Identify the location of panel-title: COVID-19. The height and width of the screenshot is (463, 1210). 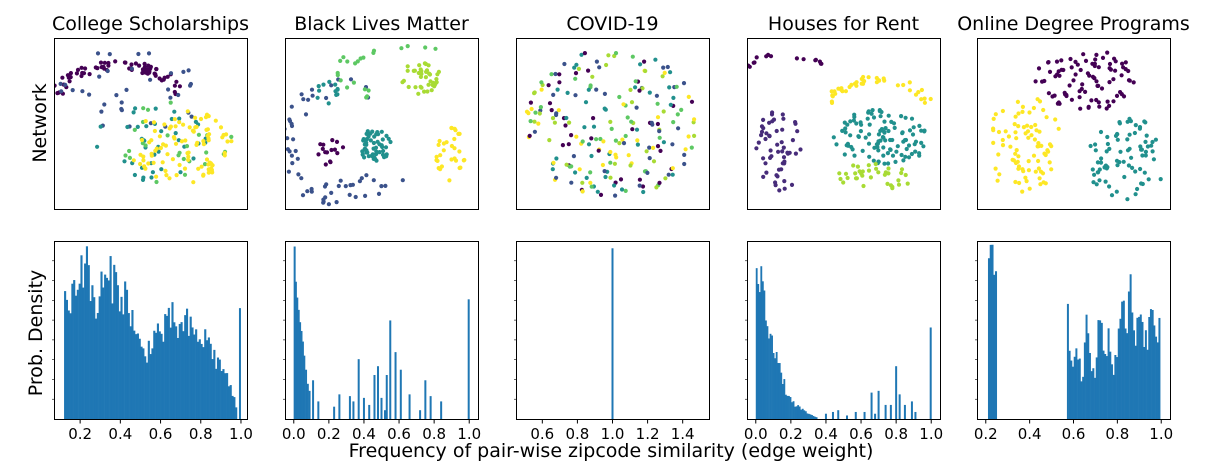
(612, 24).